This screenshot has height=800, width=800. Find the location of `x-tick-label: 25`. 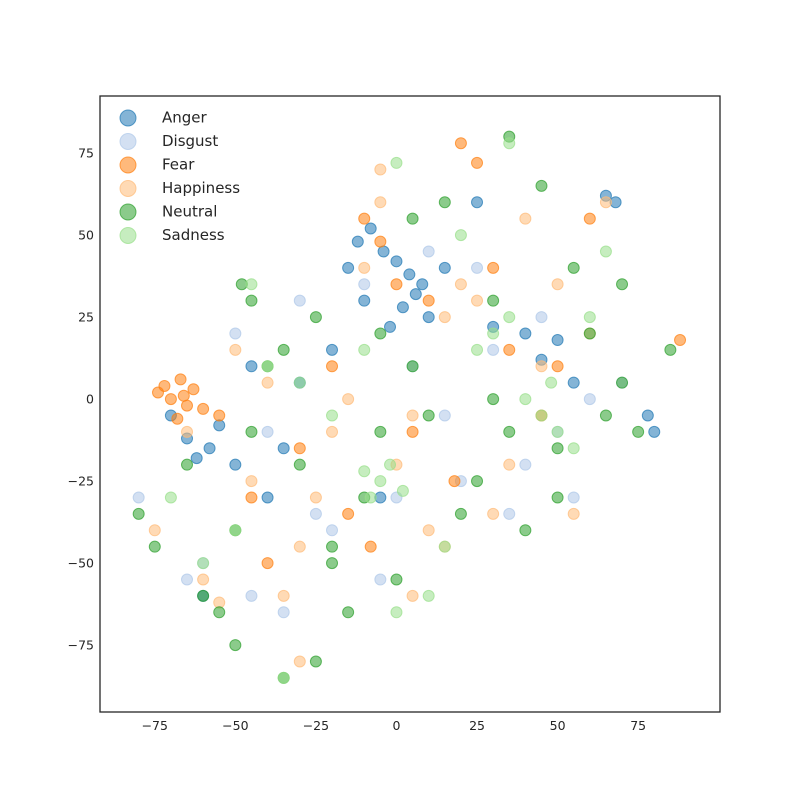

x-tick-label: 25 is located at coordinates (477, 725).